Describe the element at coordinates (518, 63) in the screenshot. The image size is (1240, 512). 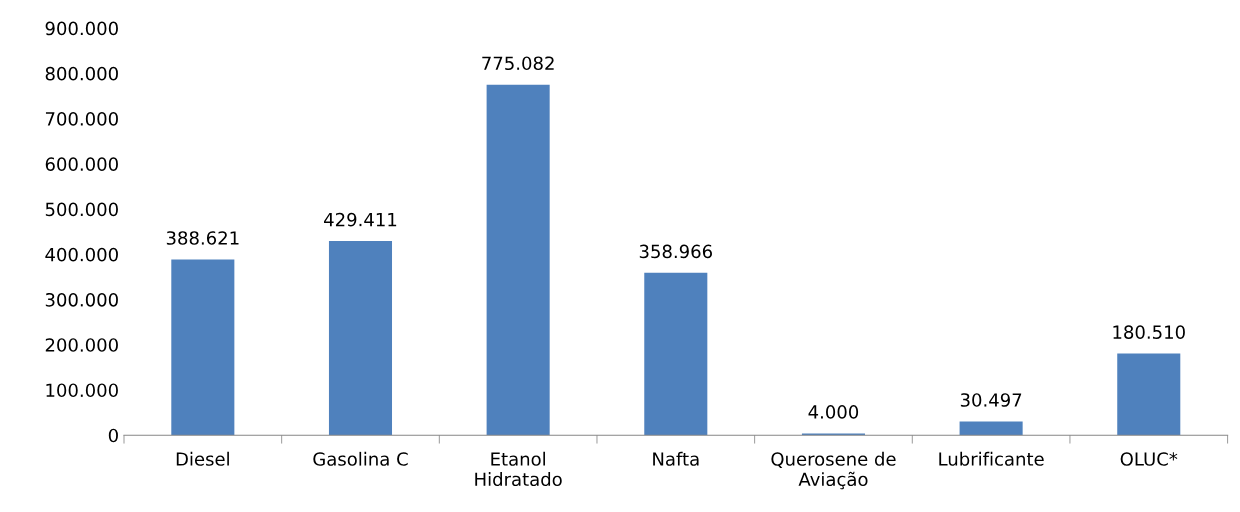
I see `data-label: 775.082` at that location.